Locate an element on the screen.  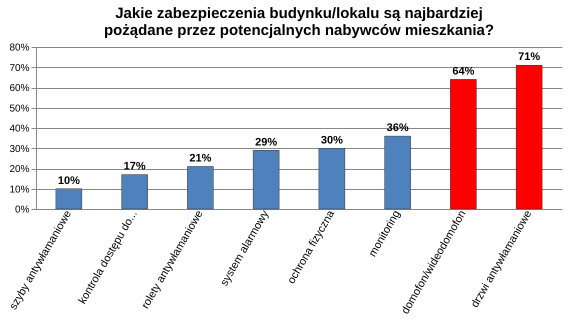
y-tick-label: 60% is located at coordinates (19, 88).